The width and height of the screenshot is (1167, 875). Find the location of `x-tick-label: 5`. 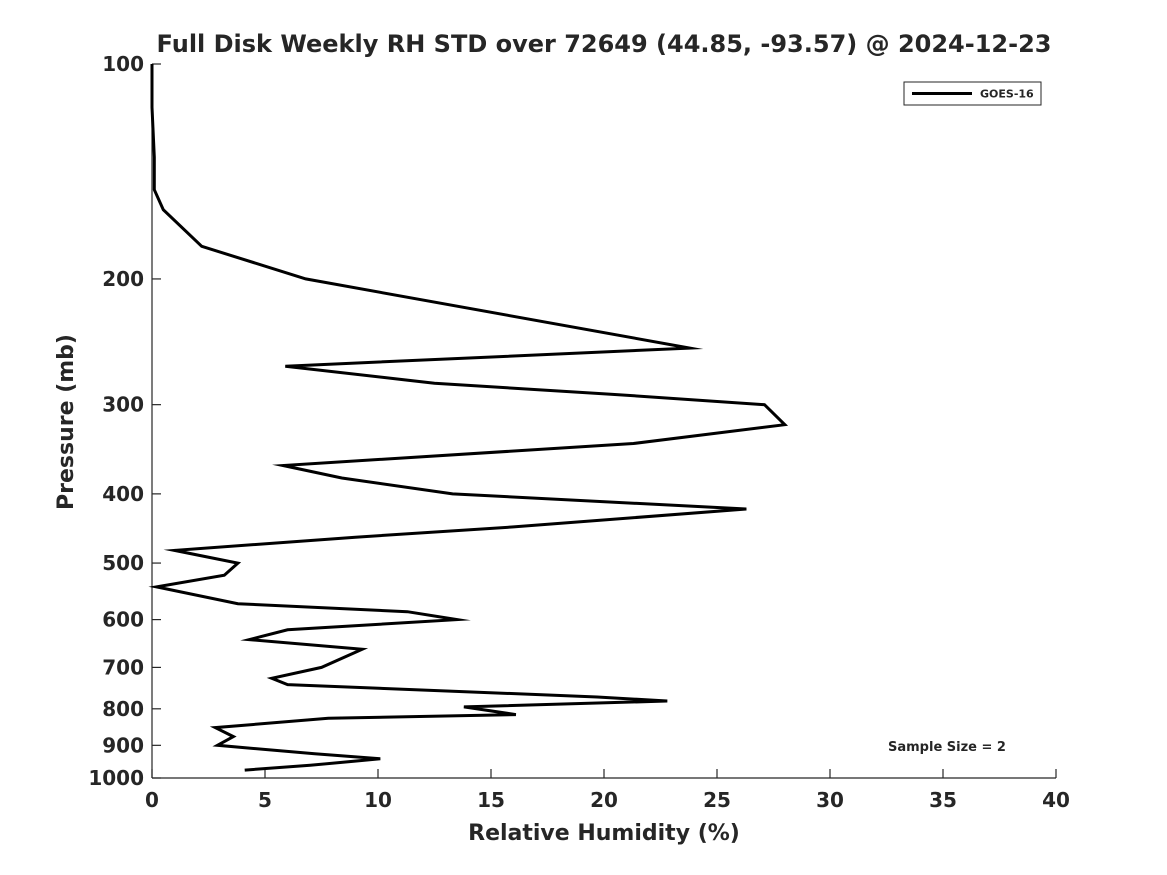

x-tick-label: 5 is located at coordinates (265, 800).